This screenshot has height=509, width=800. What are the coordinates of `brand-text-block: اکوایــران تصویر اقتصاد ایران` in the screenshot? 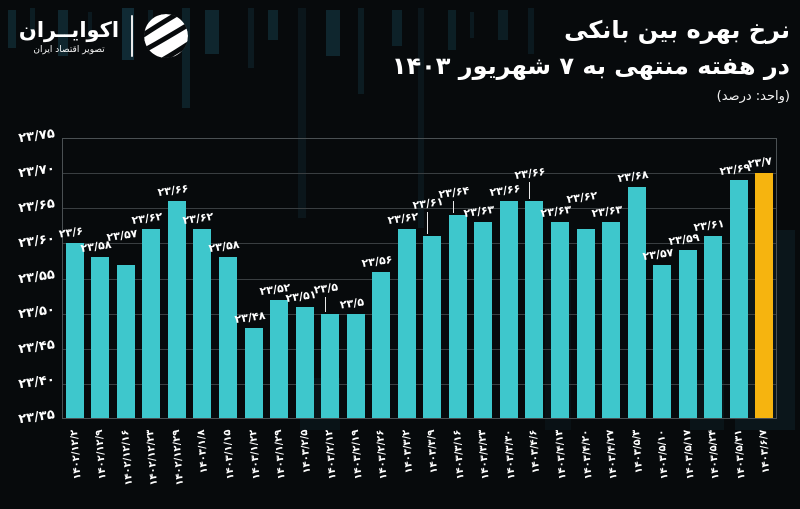 It's located at (69, 36).